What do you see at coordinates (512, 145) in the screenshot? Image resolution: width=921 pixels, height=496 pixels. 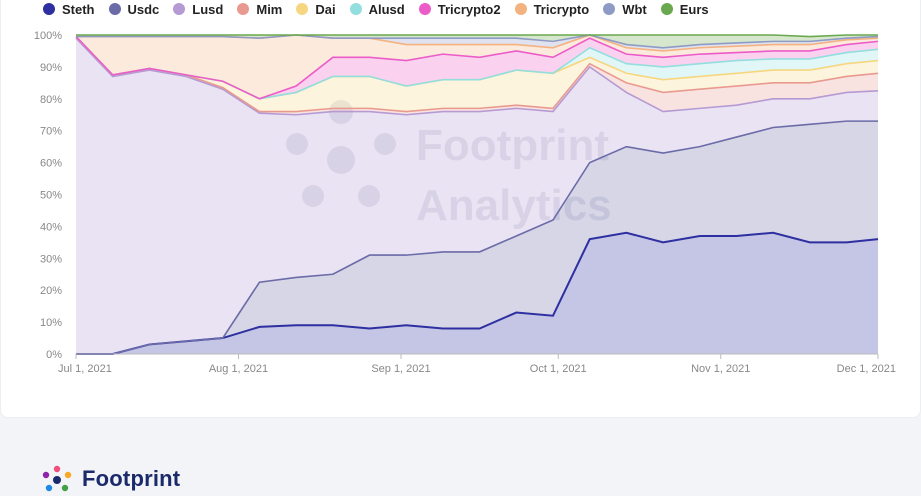 I see `watermark-text-1: Footprint` at bounding box center [512, 145].